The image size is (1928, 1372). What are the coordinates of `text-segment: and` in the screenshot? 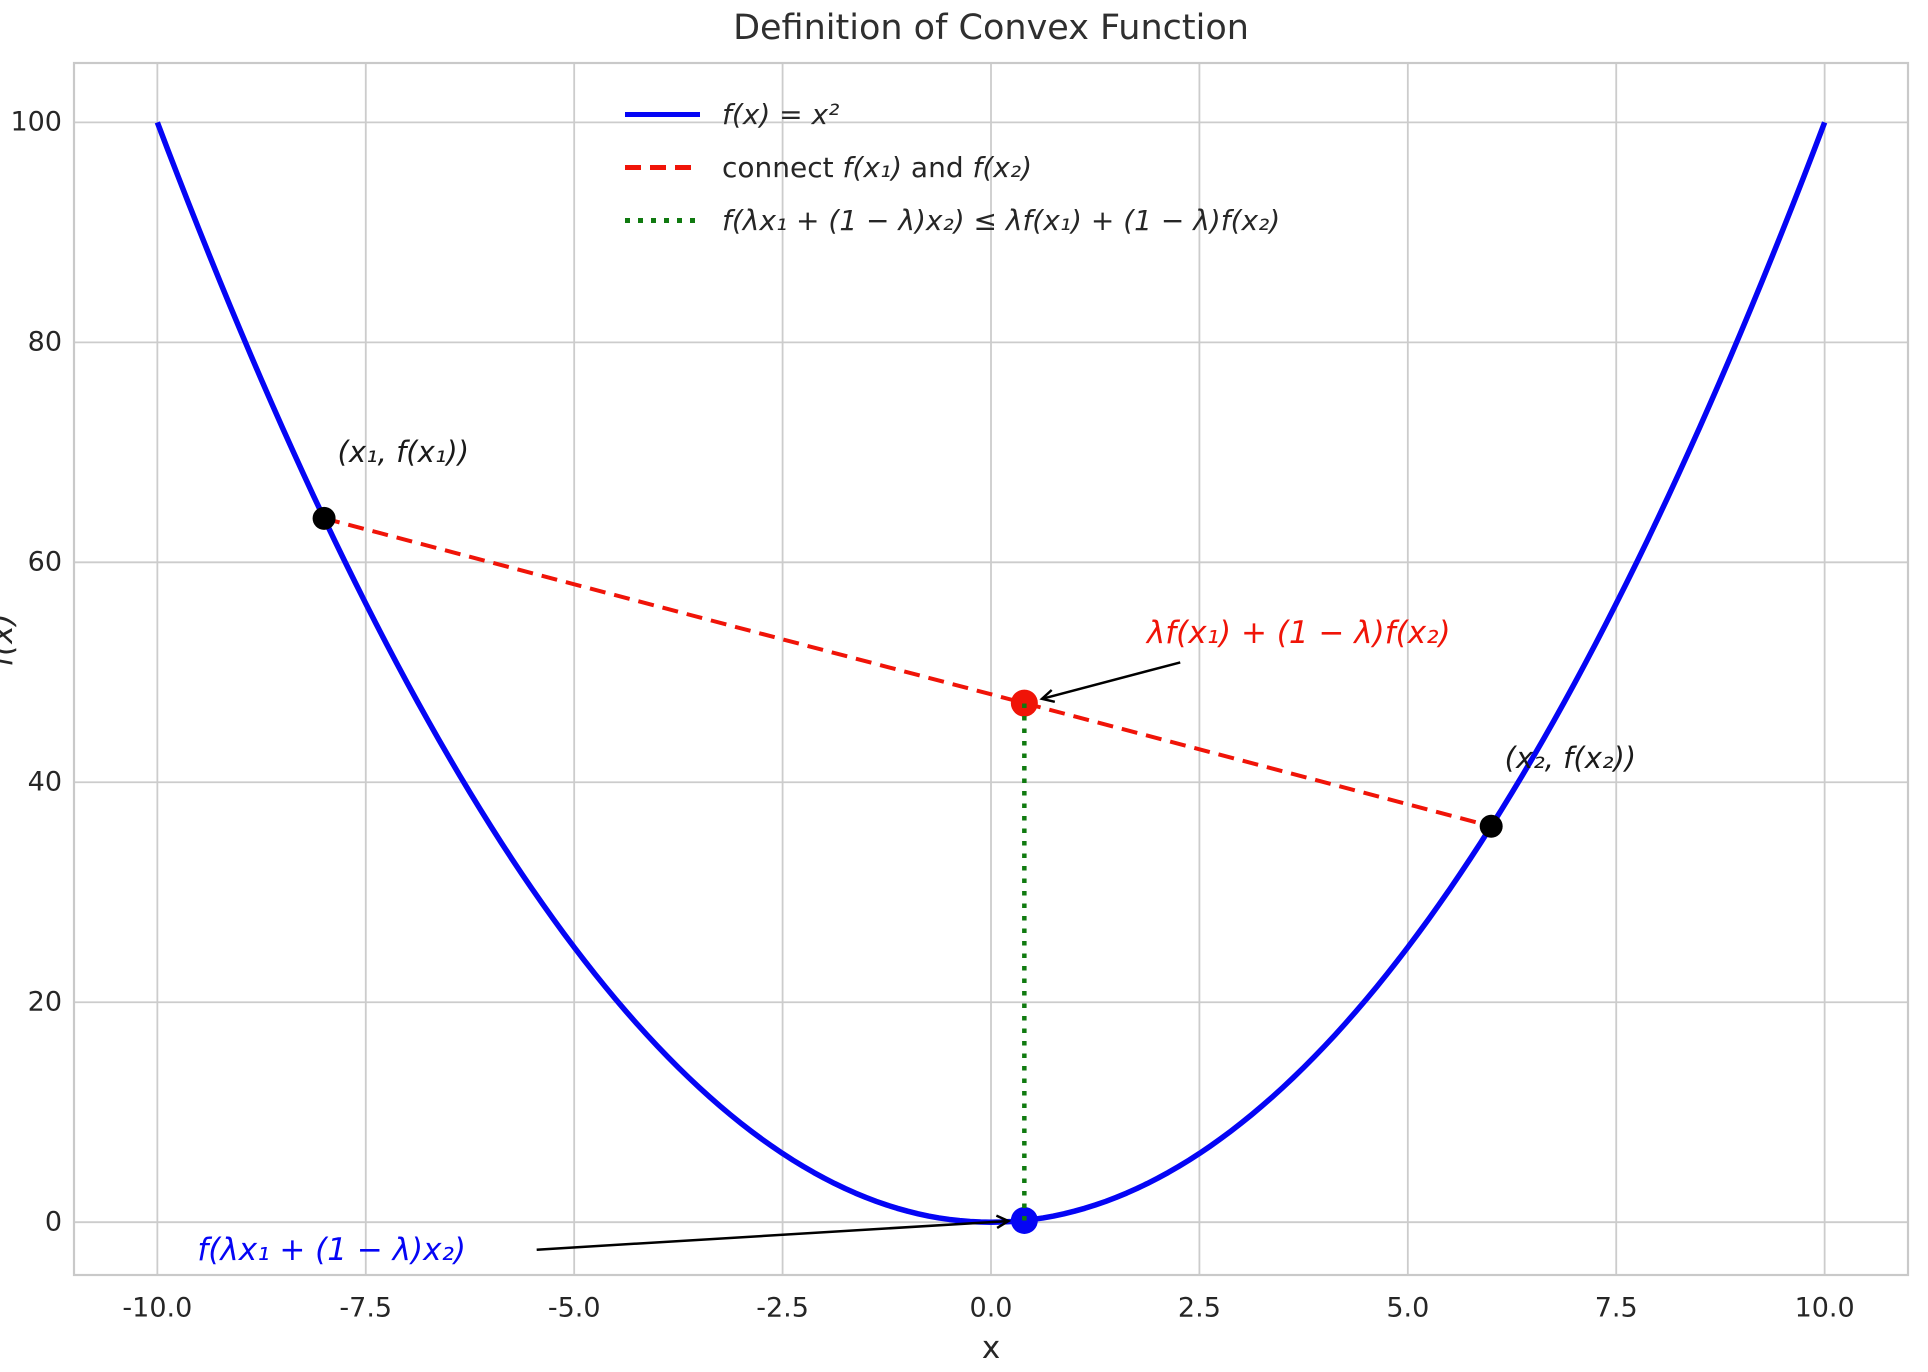 It's located at (937, 167).